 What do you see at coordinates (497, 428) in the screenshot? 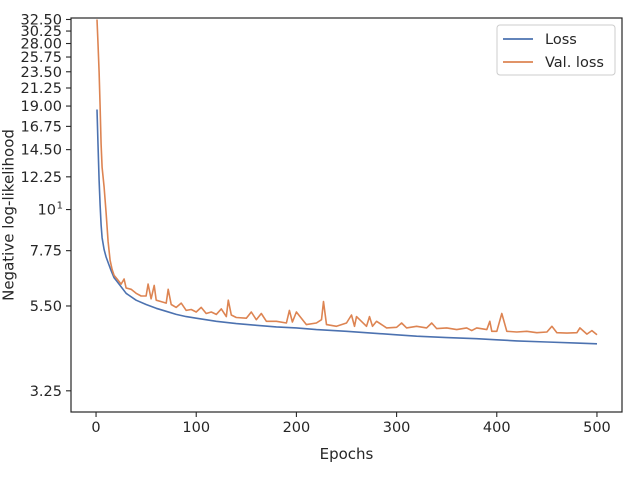
I see `x-tick-label: 400` at bounding box center [497, 428].